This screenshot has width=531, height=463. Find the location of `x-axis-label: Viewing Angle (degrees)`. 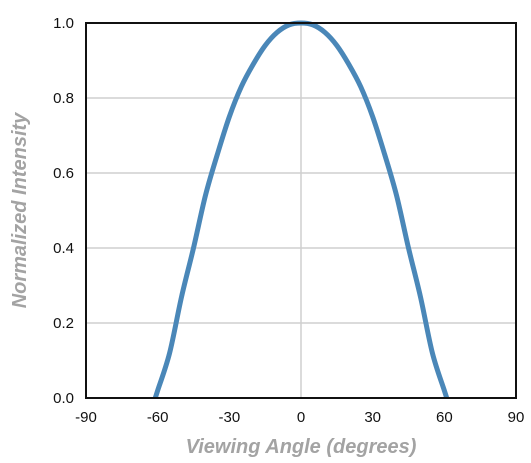

x-axis-label: Viewing Angle (degrees) is located at coordinates (301, 447).